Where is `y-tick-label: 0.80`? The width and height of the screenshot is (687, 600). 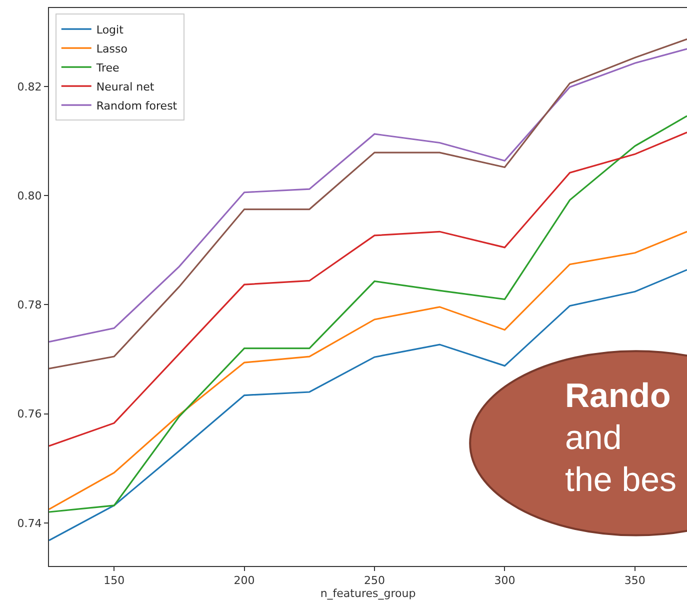
y-tick-label: 0.80 is located at coordinates (29, 195).